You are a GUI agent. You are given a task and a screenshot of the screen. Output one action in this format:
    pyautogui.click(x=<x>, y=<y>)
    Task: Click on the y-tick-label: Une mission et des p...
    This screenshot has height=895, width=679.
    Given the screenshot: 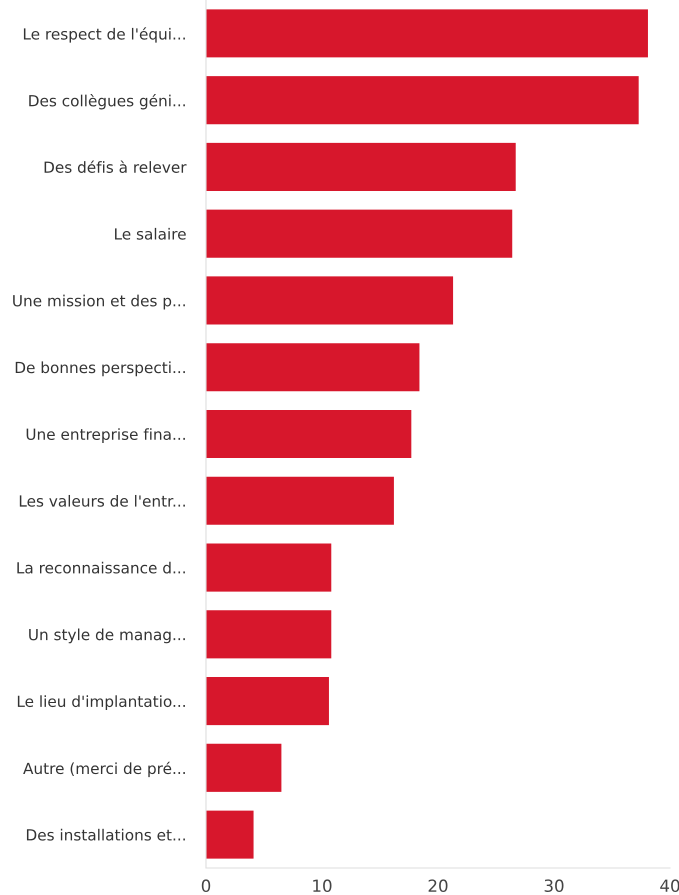 What is the action you would take?
    pyautogui.click(x=99, y=302)
    